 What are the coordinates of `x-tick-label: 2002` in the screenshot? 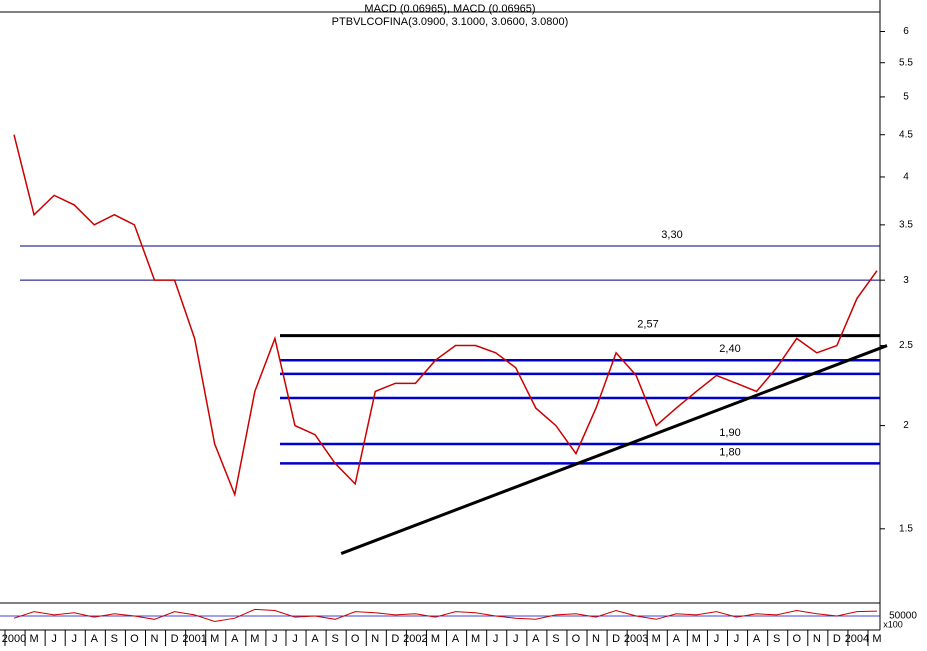 It's located at (415, 639).